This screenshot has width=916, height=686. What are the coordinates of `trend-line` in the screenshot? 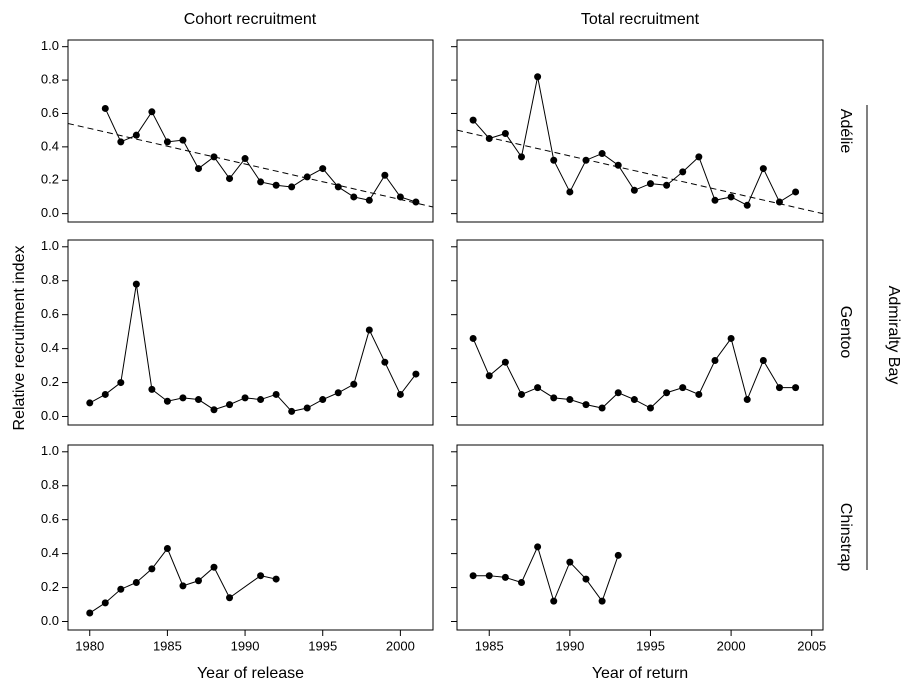 It's located at (640, 172).